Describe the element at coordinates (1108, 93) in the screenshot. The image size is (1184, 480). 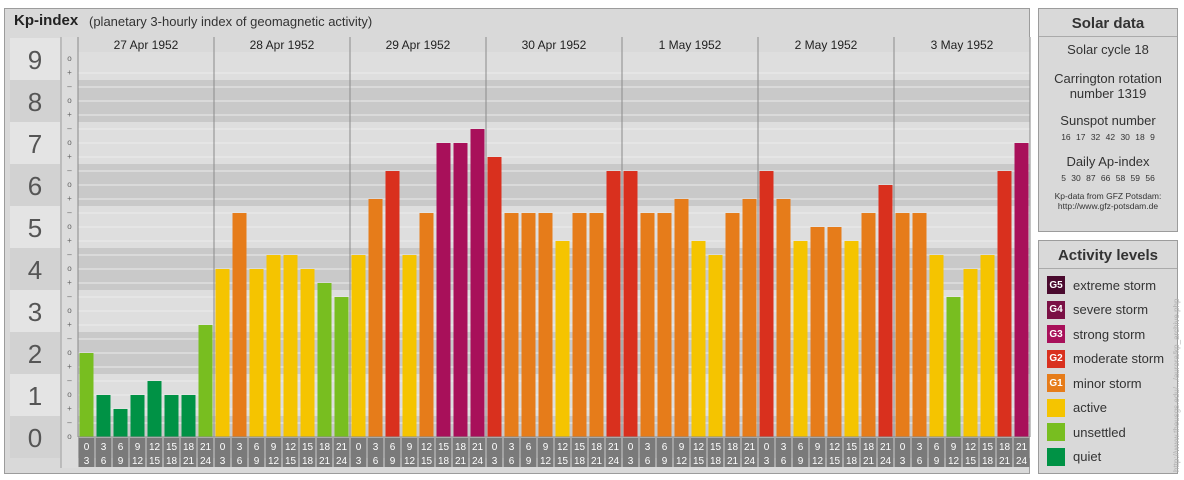
I see `carrington-line-2: number 1319` at that location.